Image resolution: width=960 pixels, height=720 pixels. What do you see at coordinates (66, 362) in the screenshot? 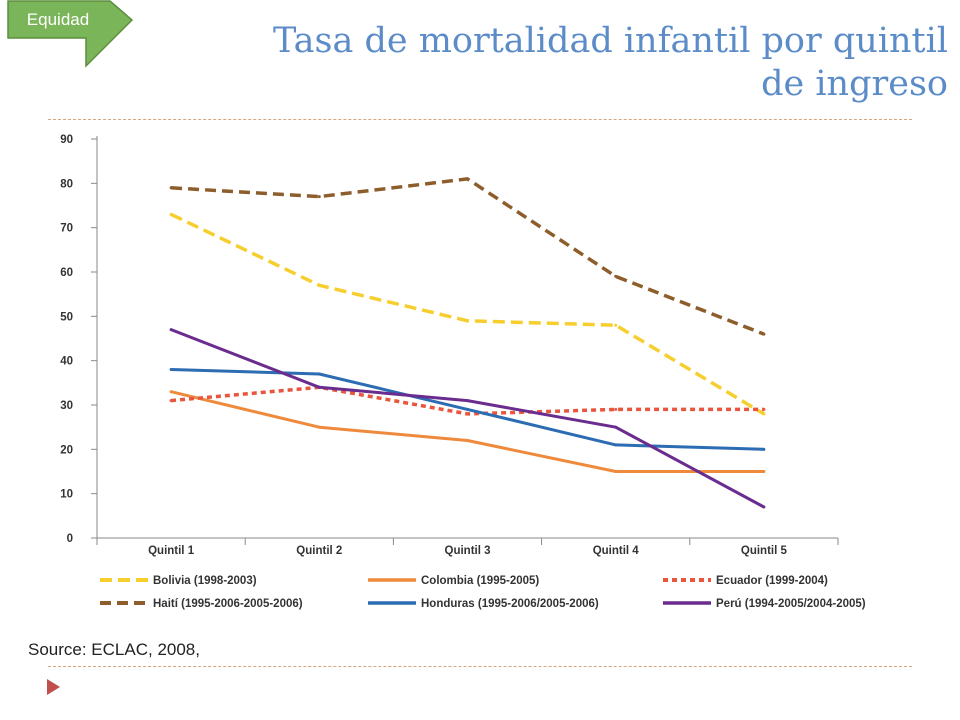
I see `y-tick-label: 40` at bounding box center [66, 362].